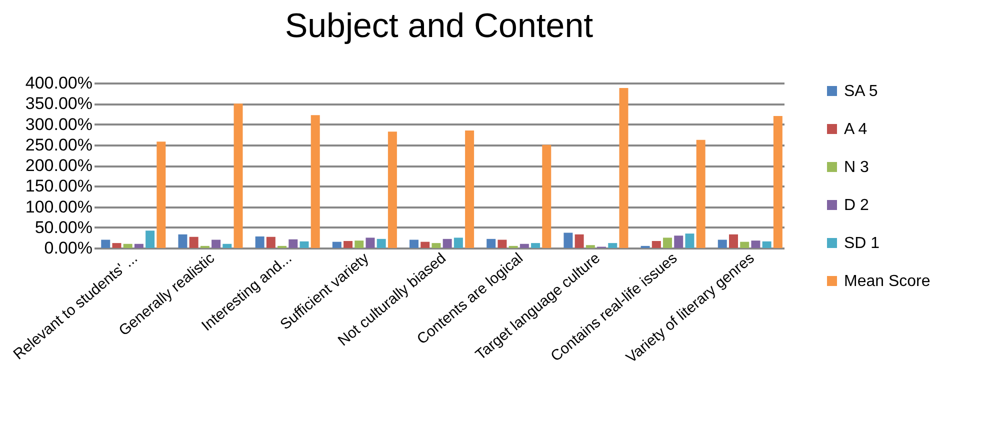 This screenshot has height=441, width=982. I want to click on y-tick-label: 350.00%, so click(58, 104).